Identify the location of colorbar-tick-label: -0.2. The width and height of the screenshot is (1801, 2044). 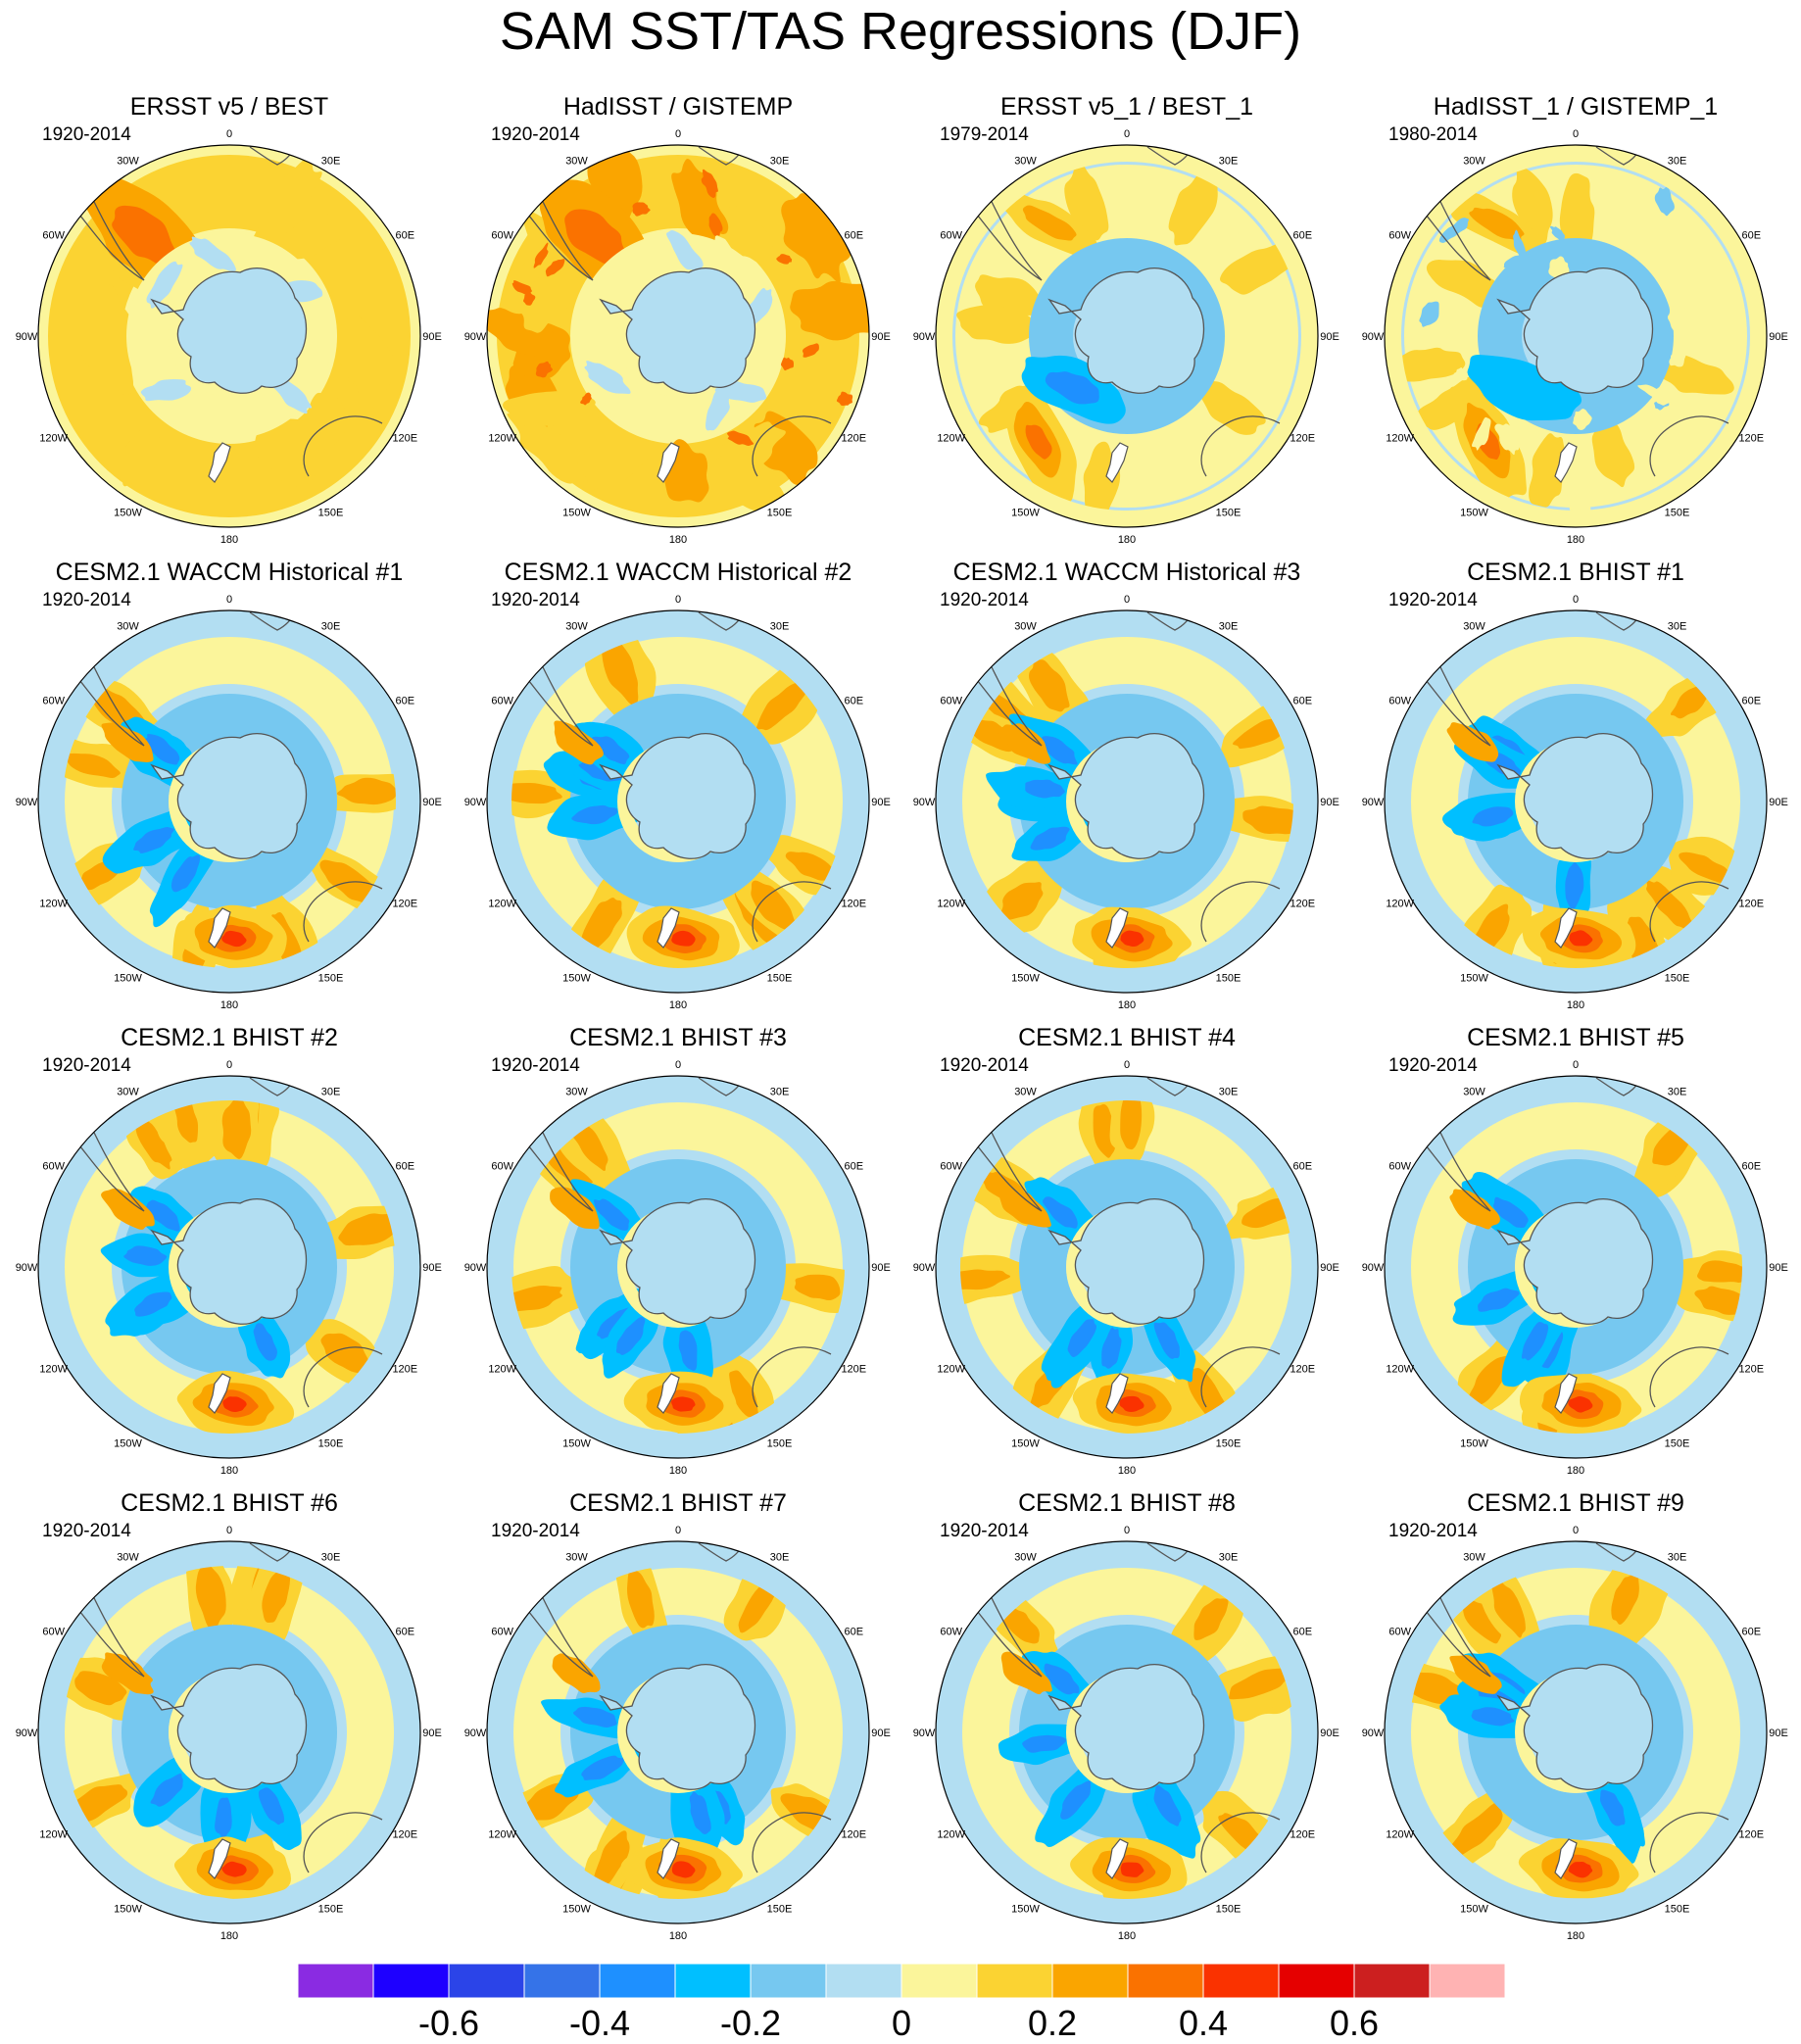
(750, 2023).